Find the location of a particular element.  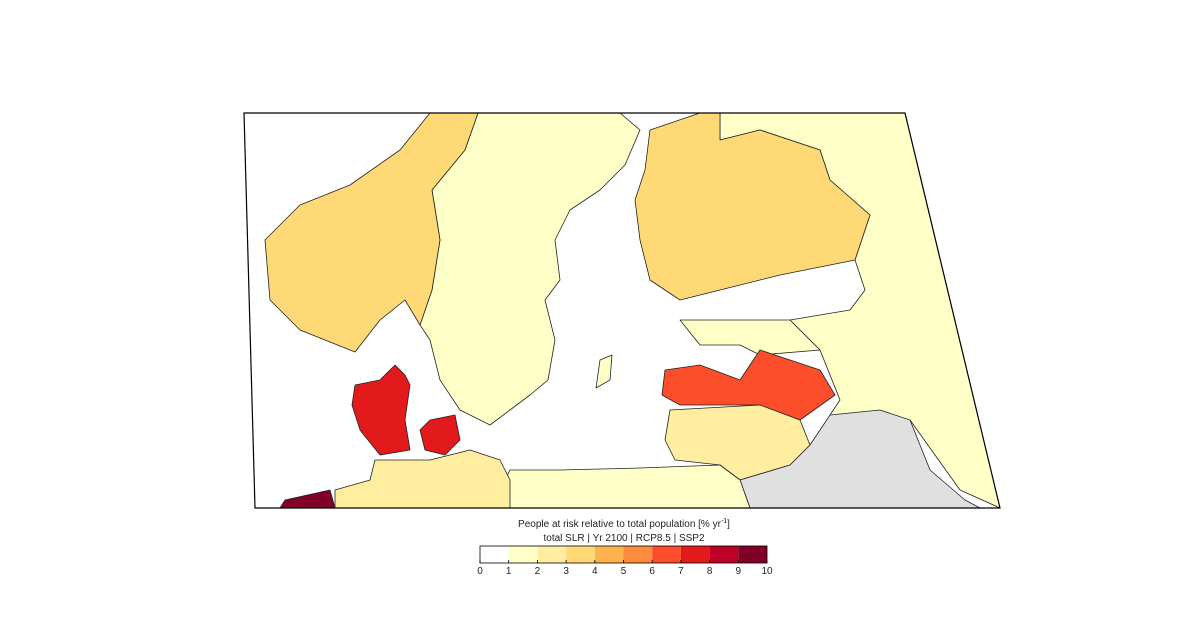

poland is located at coordinates (625, 486).